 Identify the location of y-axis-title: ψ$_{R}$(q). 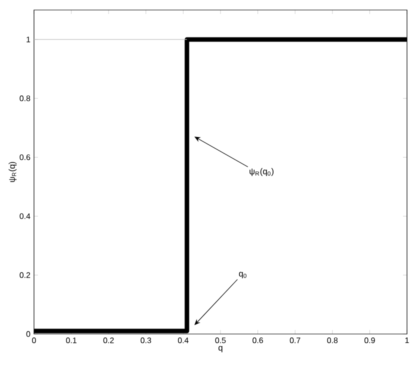
(12, 172).